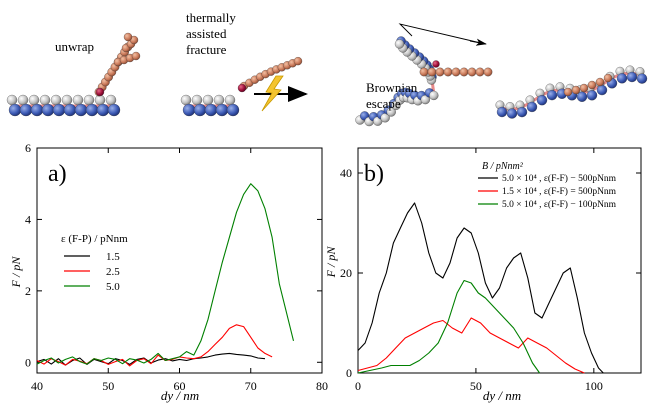  What do you see at coordinates (346, 273) in the screenshot?
I see `panel-b-ytick-label: 20` at bounding box center [346, 273].